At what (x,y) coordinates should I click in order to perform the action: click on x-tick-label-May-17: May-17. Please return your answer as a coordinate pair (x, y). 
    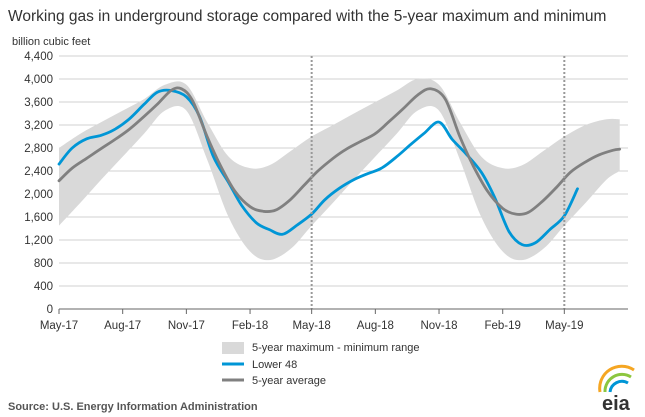
    Looking at the image, I should click on (59, 326).